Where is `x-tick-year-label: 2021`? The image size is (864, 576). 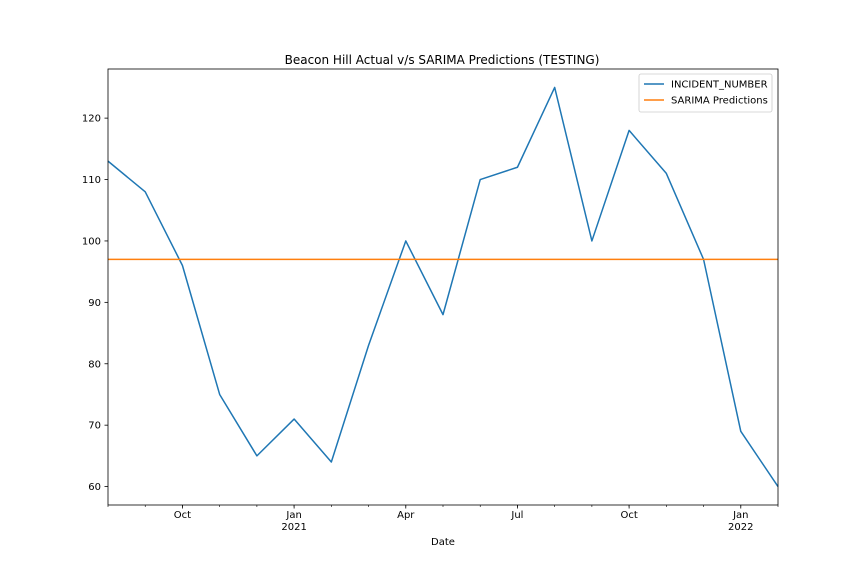 x-tick-year-label: 2021 is located at coordinates (293, 527).